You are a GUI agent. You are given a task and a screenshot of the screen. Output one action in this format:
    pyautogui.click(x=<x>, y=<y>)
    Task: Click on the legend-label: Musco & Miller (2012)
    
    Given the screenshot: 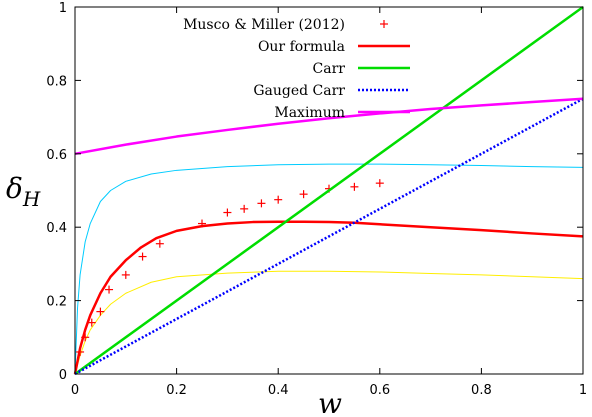 What is the action you would take?
    pyautogui.click(x=264, y=25)
    